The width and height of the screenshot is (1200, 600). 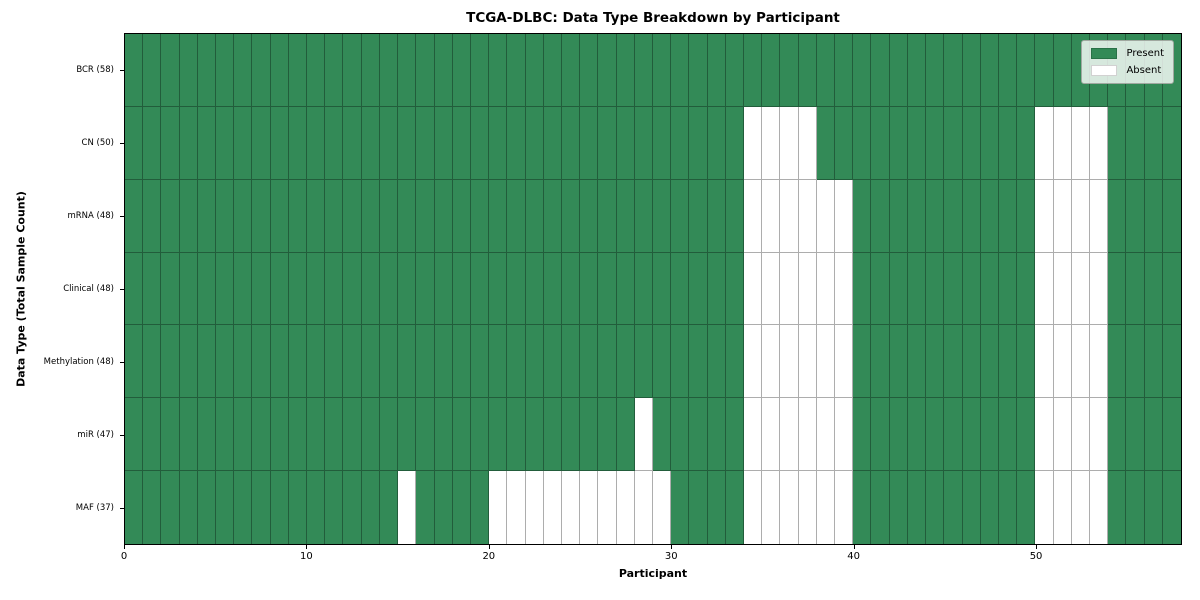 I want to click on x-tick-mark, so click(x=672, y=547).